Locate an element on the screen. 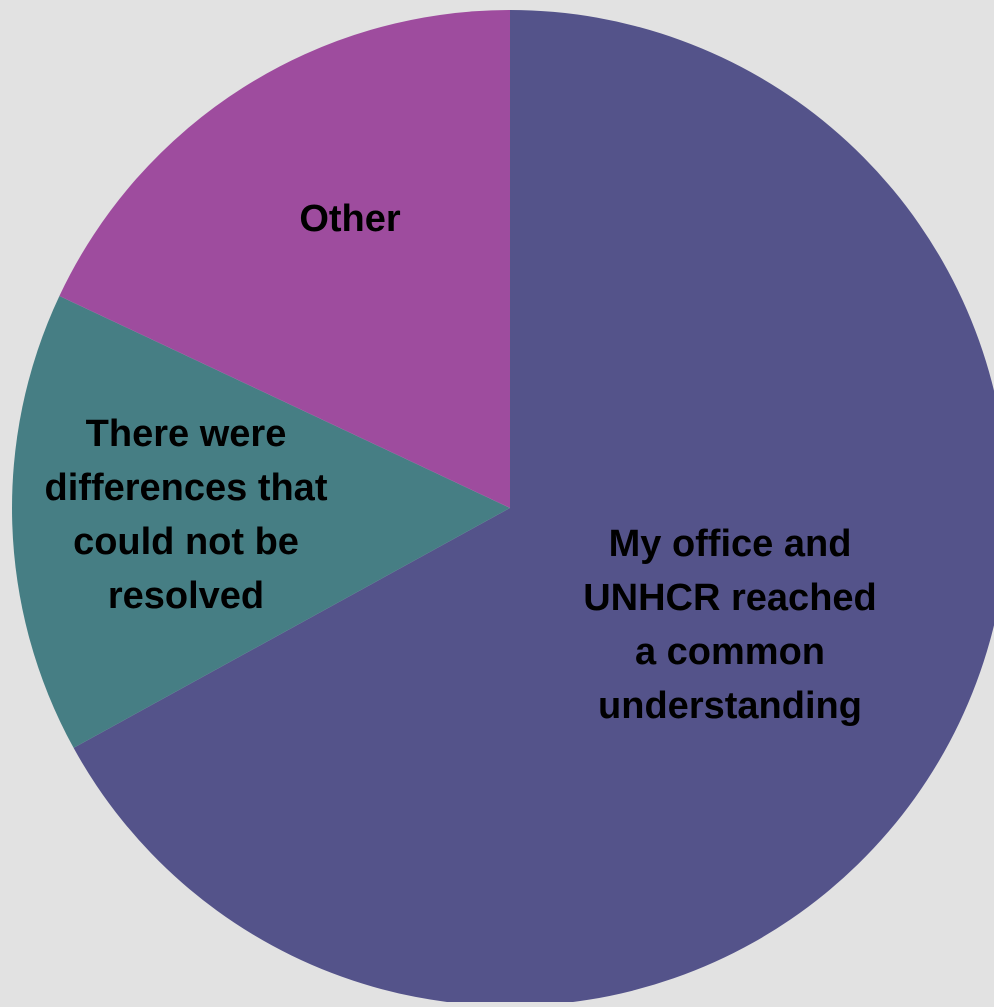 The height and width of the screenshot is (1007, 994). pie-label-line: understanding is located at coordinates (730, 706).